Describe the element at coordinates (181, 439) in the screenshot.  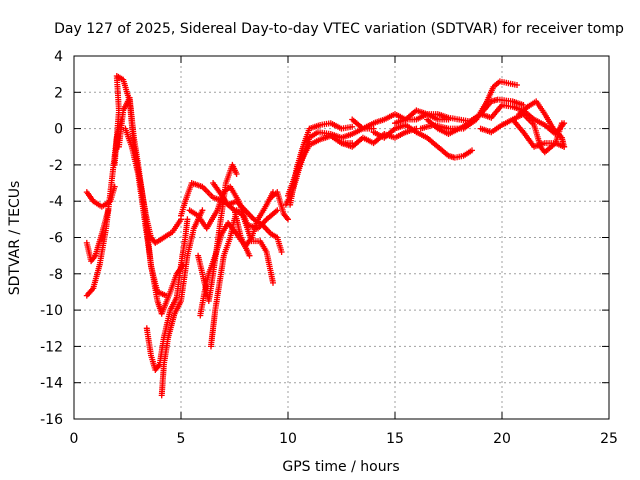
I see `x-tick-label: 5` at that location.